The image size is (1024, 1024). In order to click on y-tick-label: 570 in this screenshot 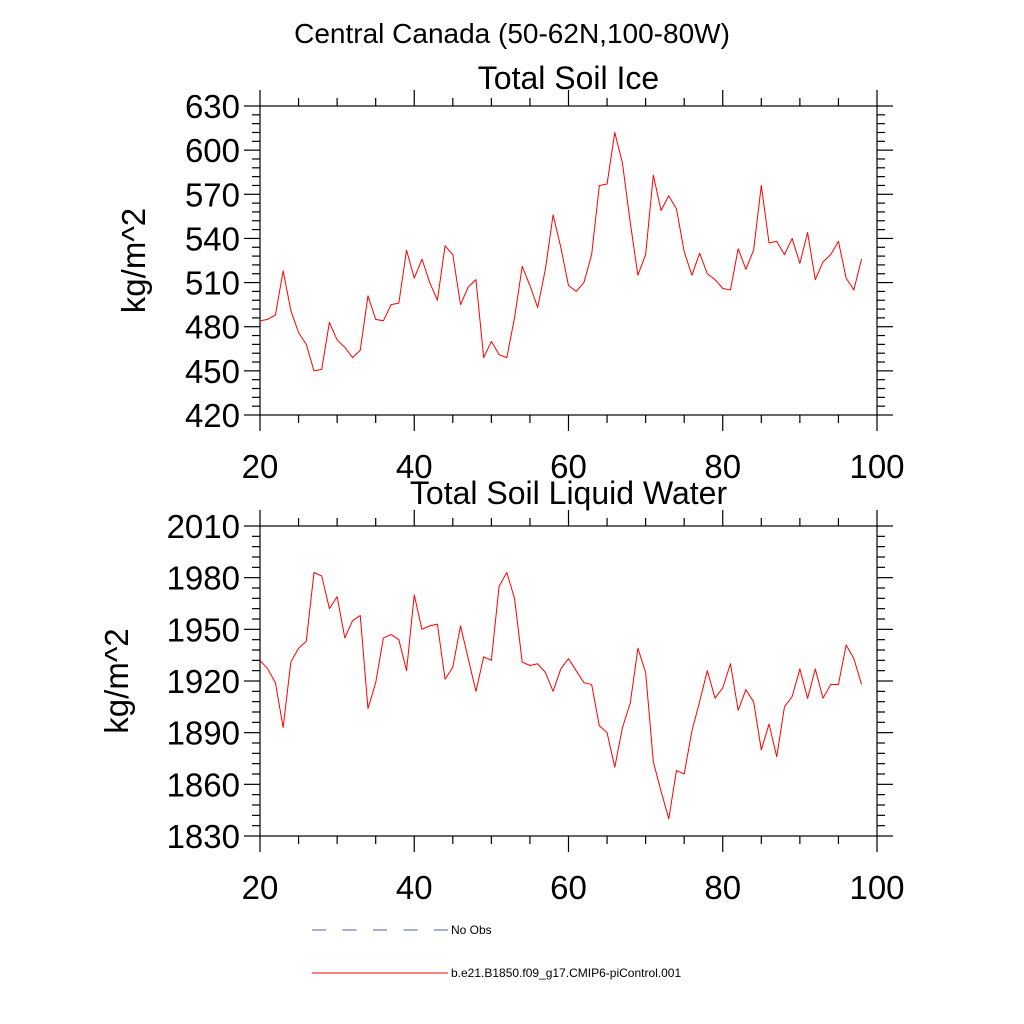, I will do `click(212, 194)`.